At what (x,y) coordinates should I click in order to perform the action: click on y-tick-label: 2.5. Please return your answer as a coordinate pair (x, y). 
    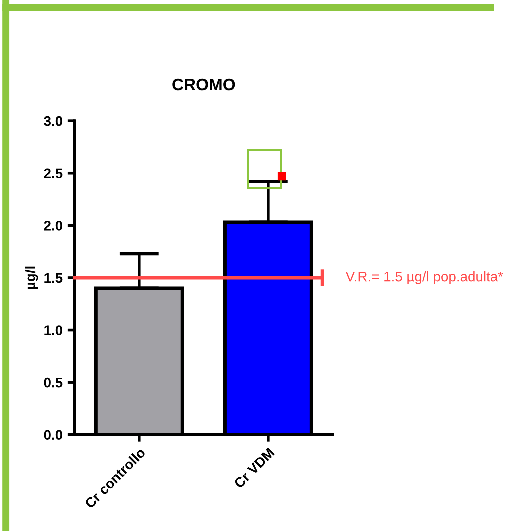
    Looking at the image, I should click on (53, 173).